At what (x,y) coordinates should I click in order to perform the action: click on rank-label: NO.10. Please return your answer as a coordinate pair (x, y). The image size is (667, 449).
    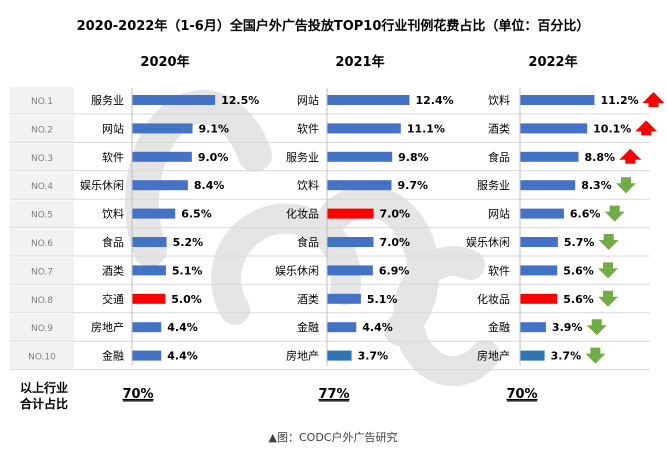
    Looking at the image, I should click on (42, 358).